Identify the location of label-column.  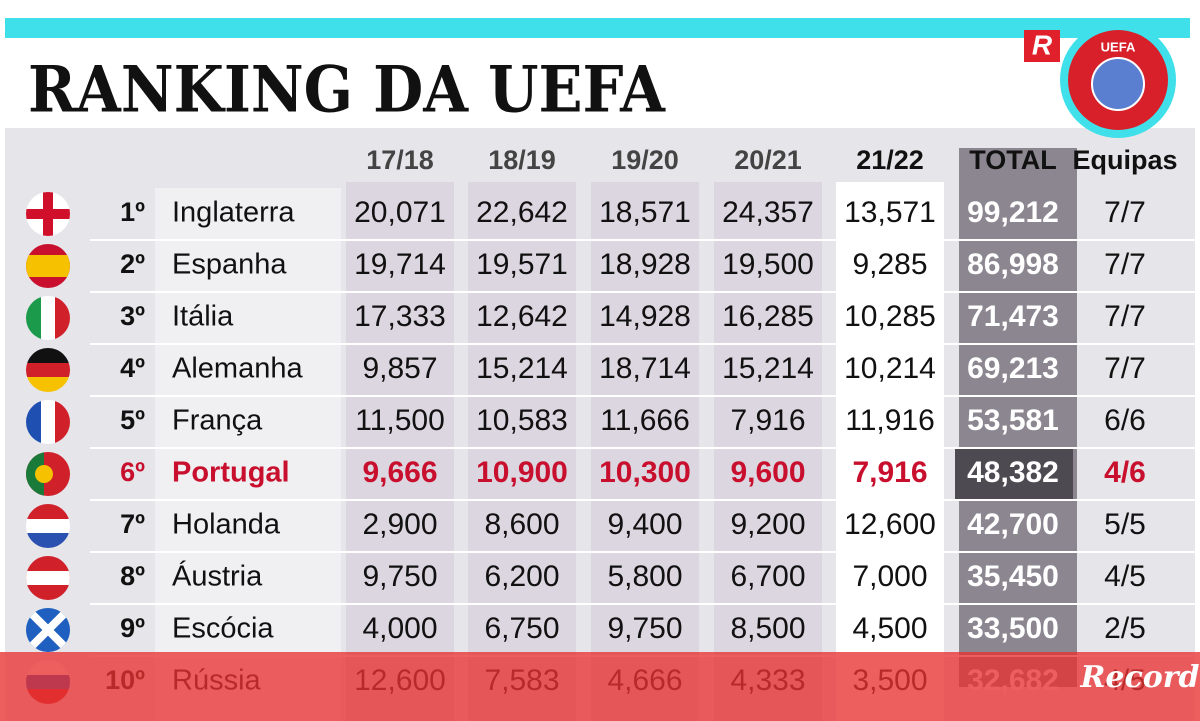
(248, 454).